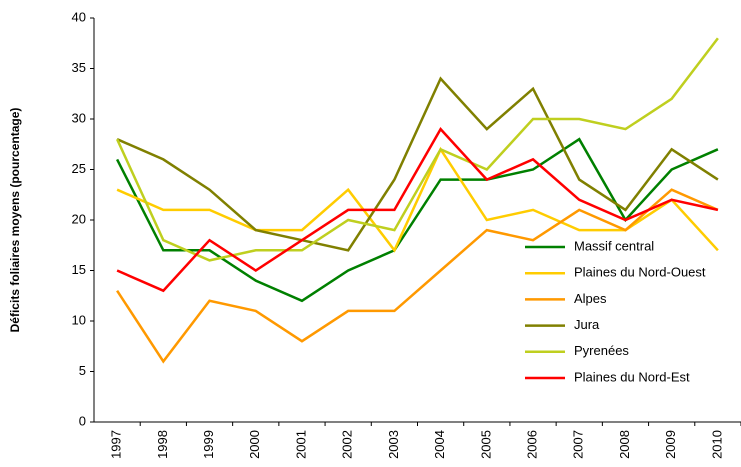 The width and height of the screenshot is (741, 467). What do you see at coordinates (632, 376) in the screenshot?
I see `legend-label: Plaines du Nord-Est` at bounding box center [632, 376].